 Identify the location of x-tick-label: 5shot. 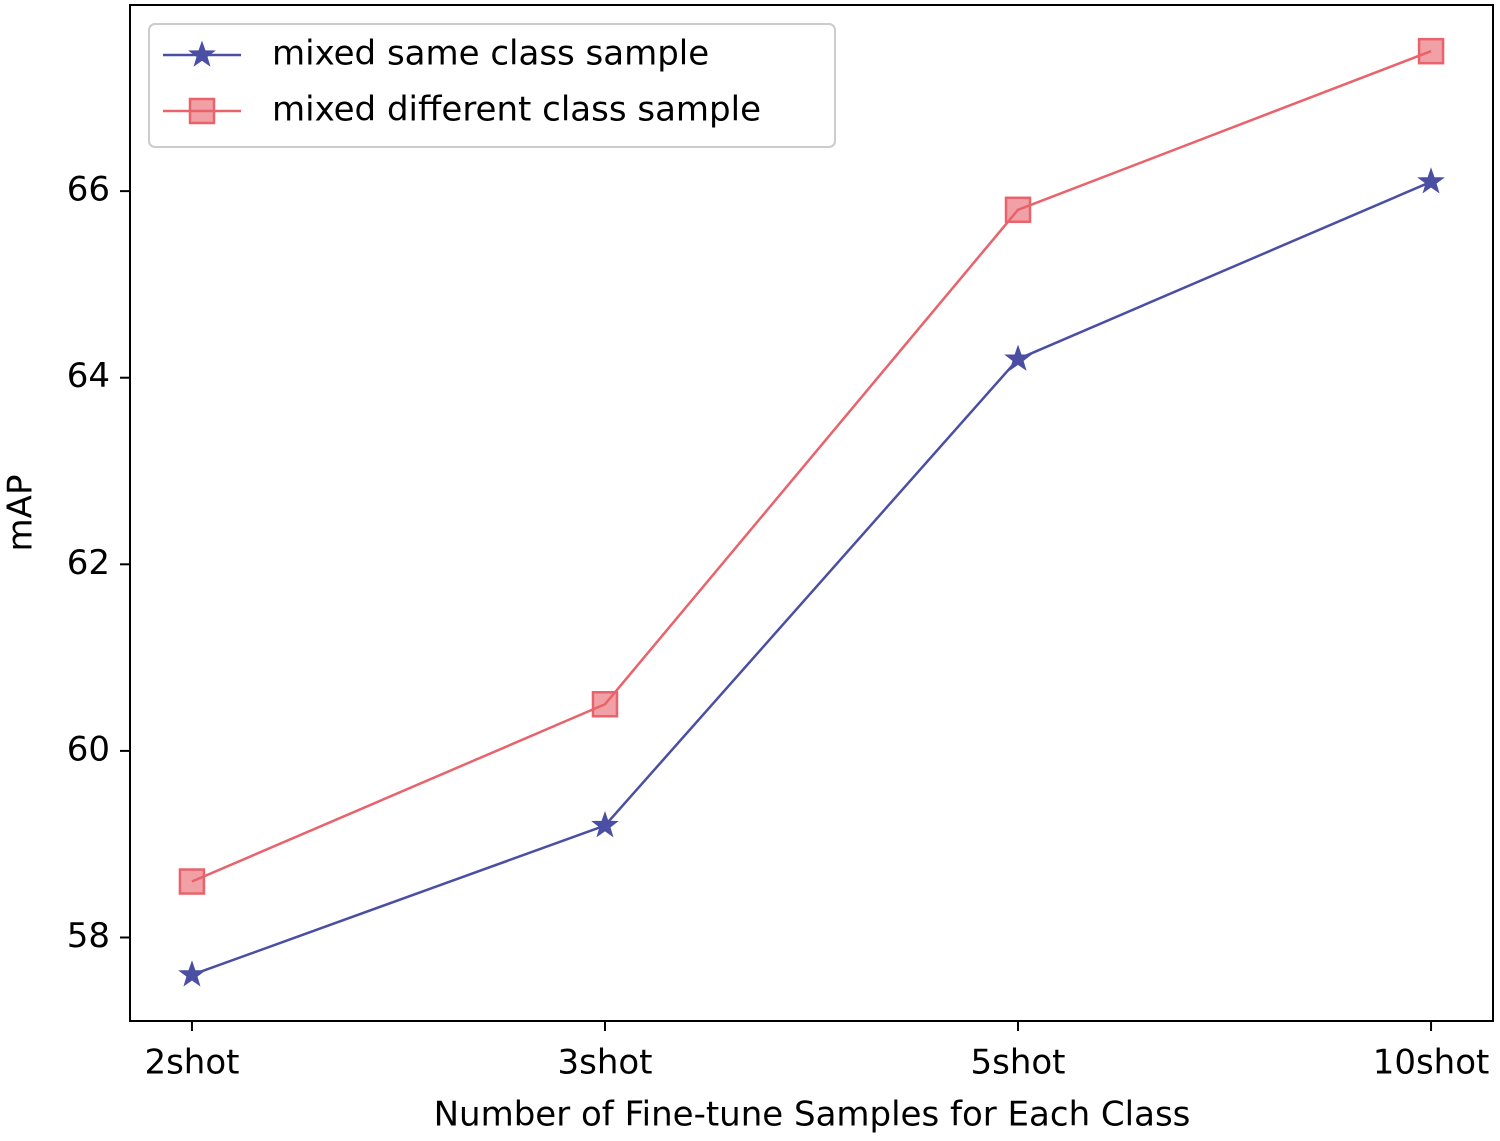
(1017, 1063).